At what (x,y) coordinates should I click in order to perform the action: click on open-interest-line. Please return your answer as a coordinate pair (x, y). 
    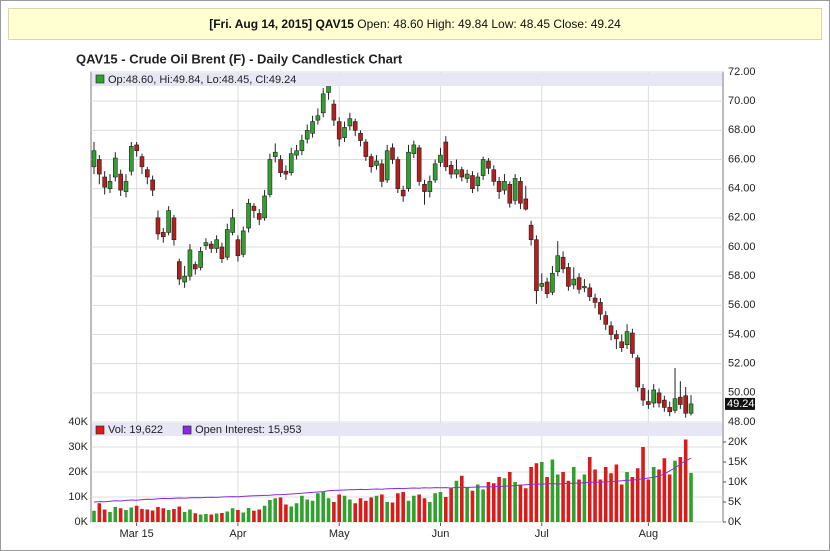
    Looking at the image, I should click on (392, 480).